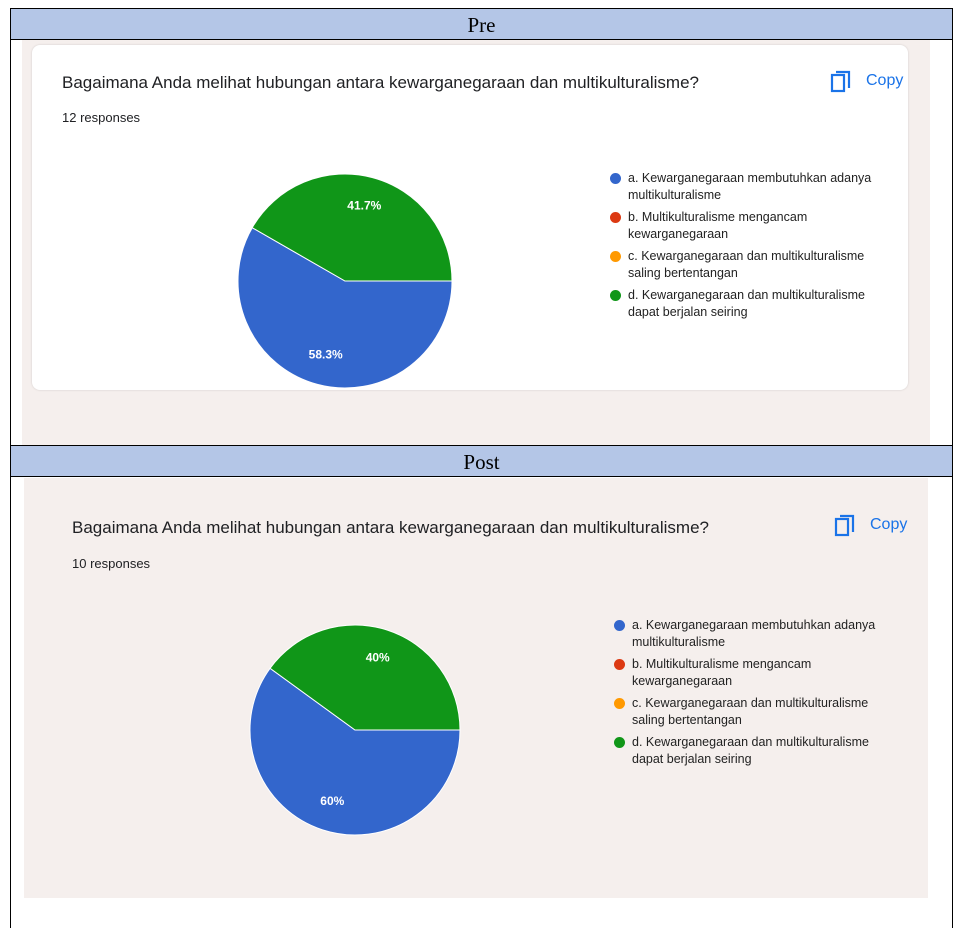 Image resolution: width=953 pixels, height=928 pixels. Describe the element at coordinates (378, 657) in the screenshot. I see `slice-label: 40%` at that location.